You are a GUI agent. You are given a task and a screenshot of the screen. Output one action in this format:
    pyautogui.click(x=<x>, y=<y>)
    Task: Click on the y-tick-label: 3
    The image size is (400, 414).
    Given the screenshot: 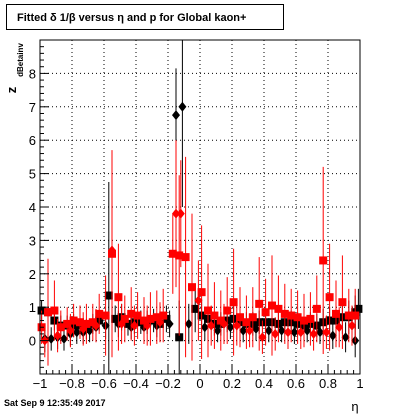 What is the action you would take?
    pyautogui.click(x=32, y=240)
    